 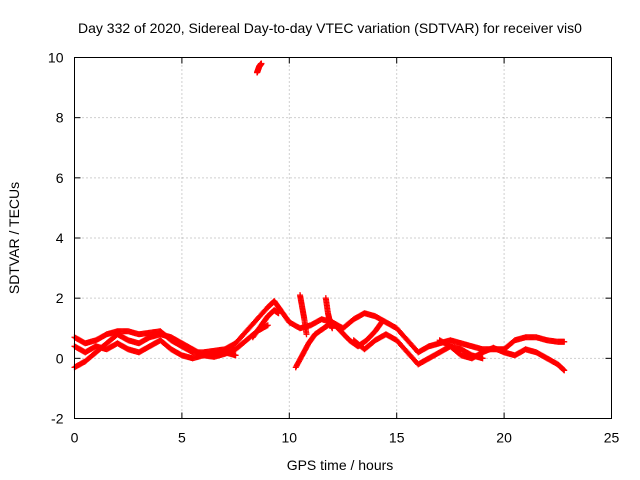 I want to click on y-tick-label: 4, so click(x=60, y=238).